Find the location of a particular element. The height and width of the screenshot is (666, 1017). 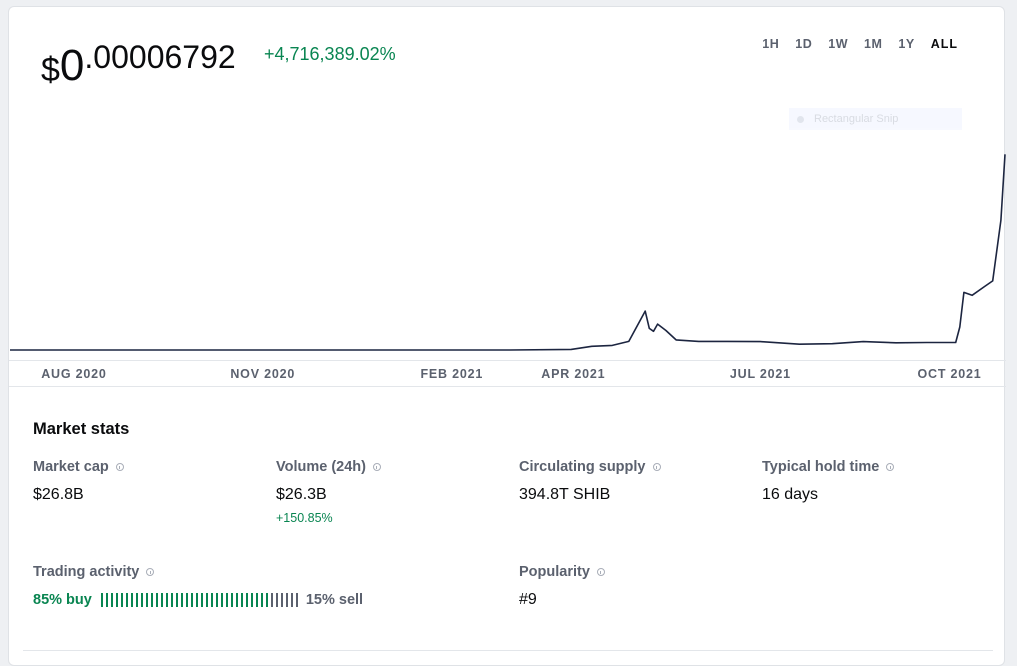

volume-change: +150.85% is located at coordinates (304, 518).